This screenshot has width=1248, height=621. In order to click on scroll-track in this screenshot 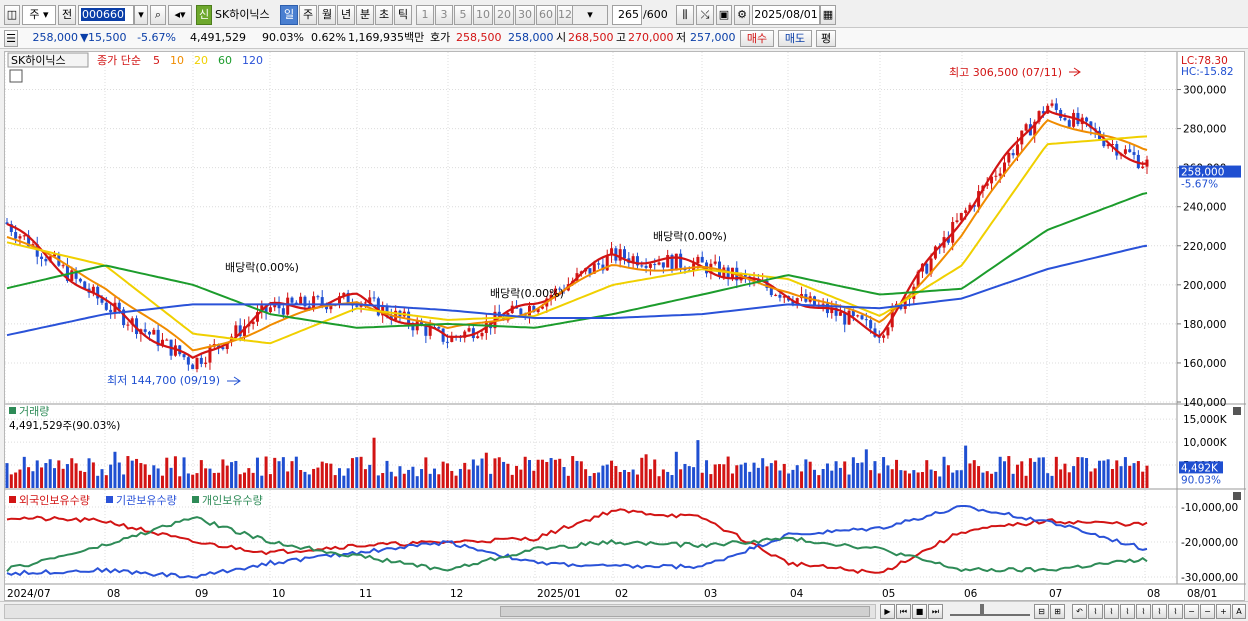, I will do `click(440, 611)`.